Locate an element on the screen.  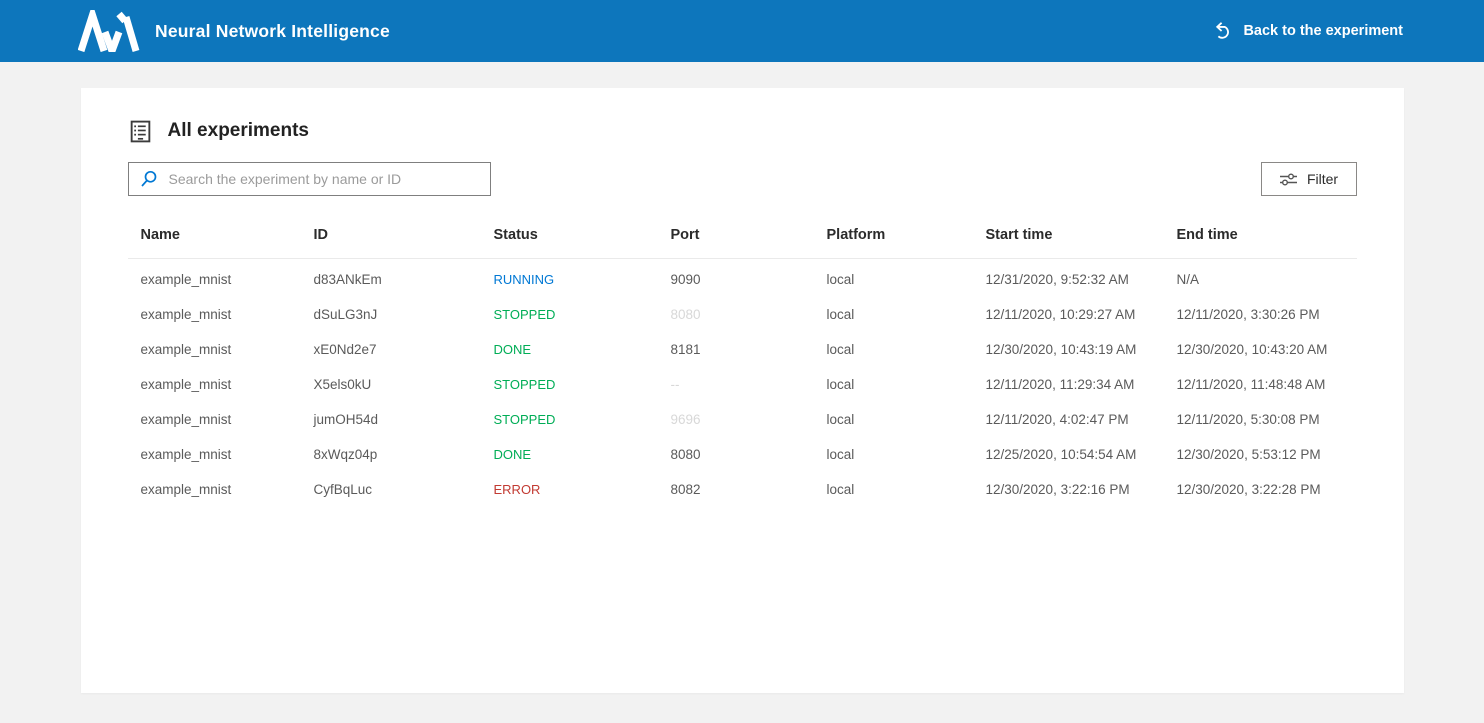
cell-start-time: 12/11/2020, 10:29:27 AM is located at coordinates (1060, 314).